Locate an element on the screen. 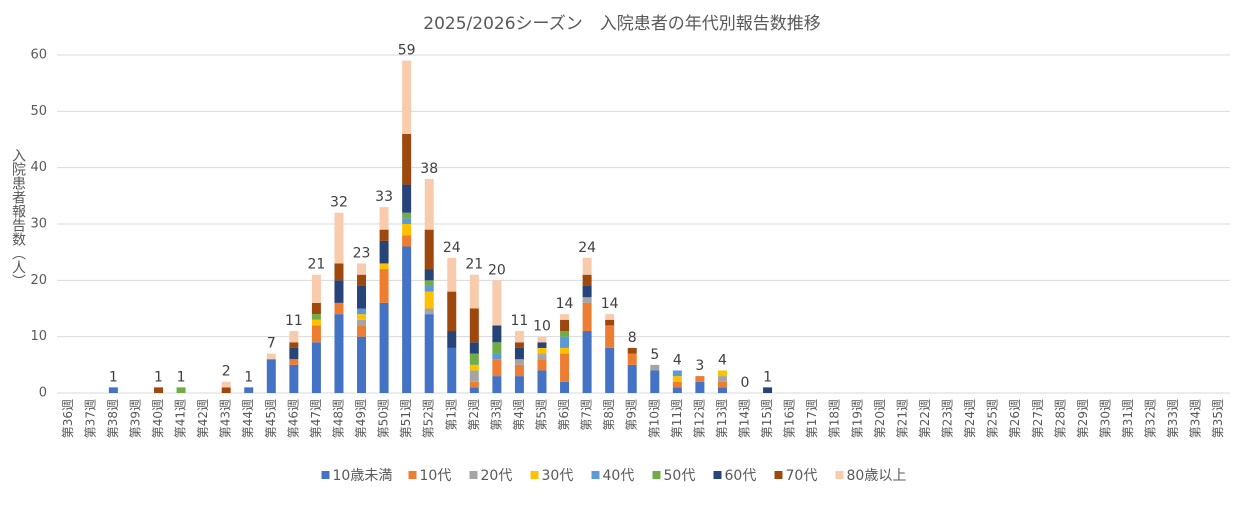 This screenshot has height=509, width=1245. x-tick-label: 第48週 is located at coordinates (338, 418).